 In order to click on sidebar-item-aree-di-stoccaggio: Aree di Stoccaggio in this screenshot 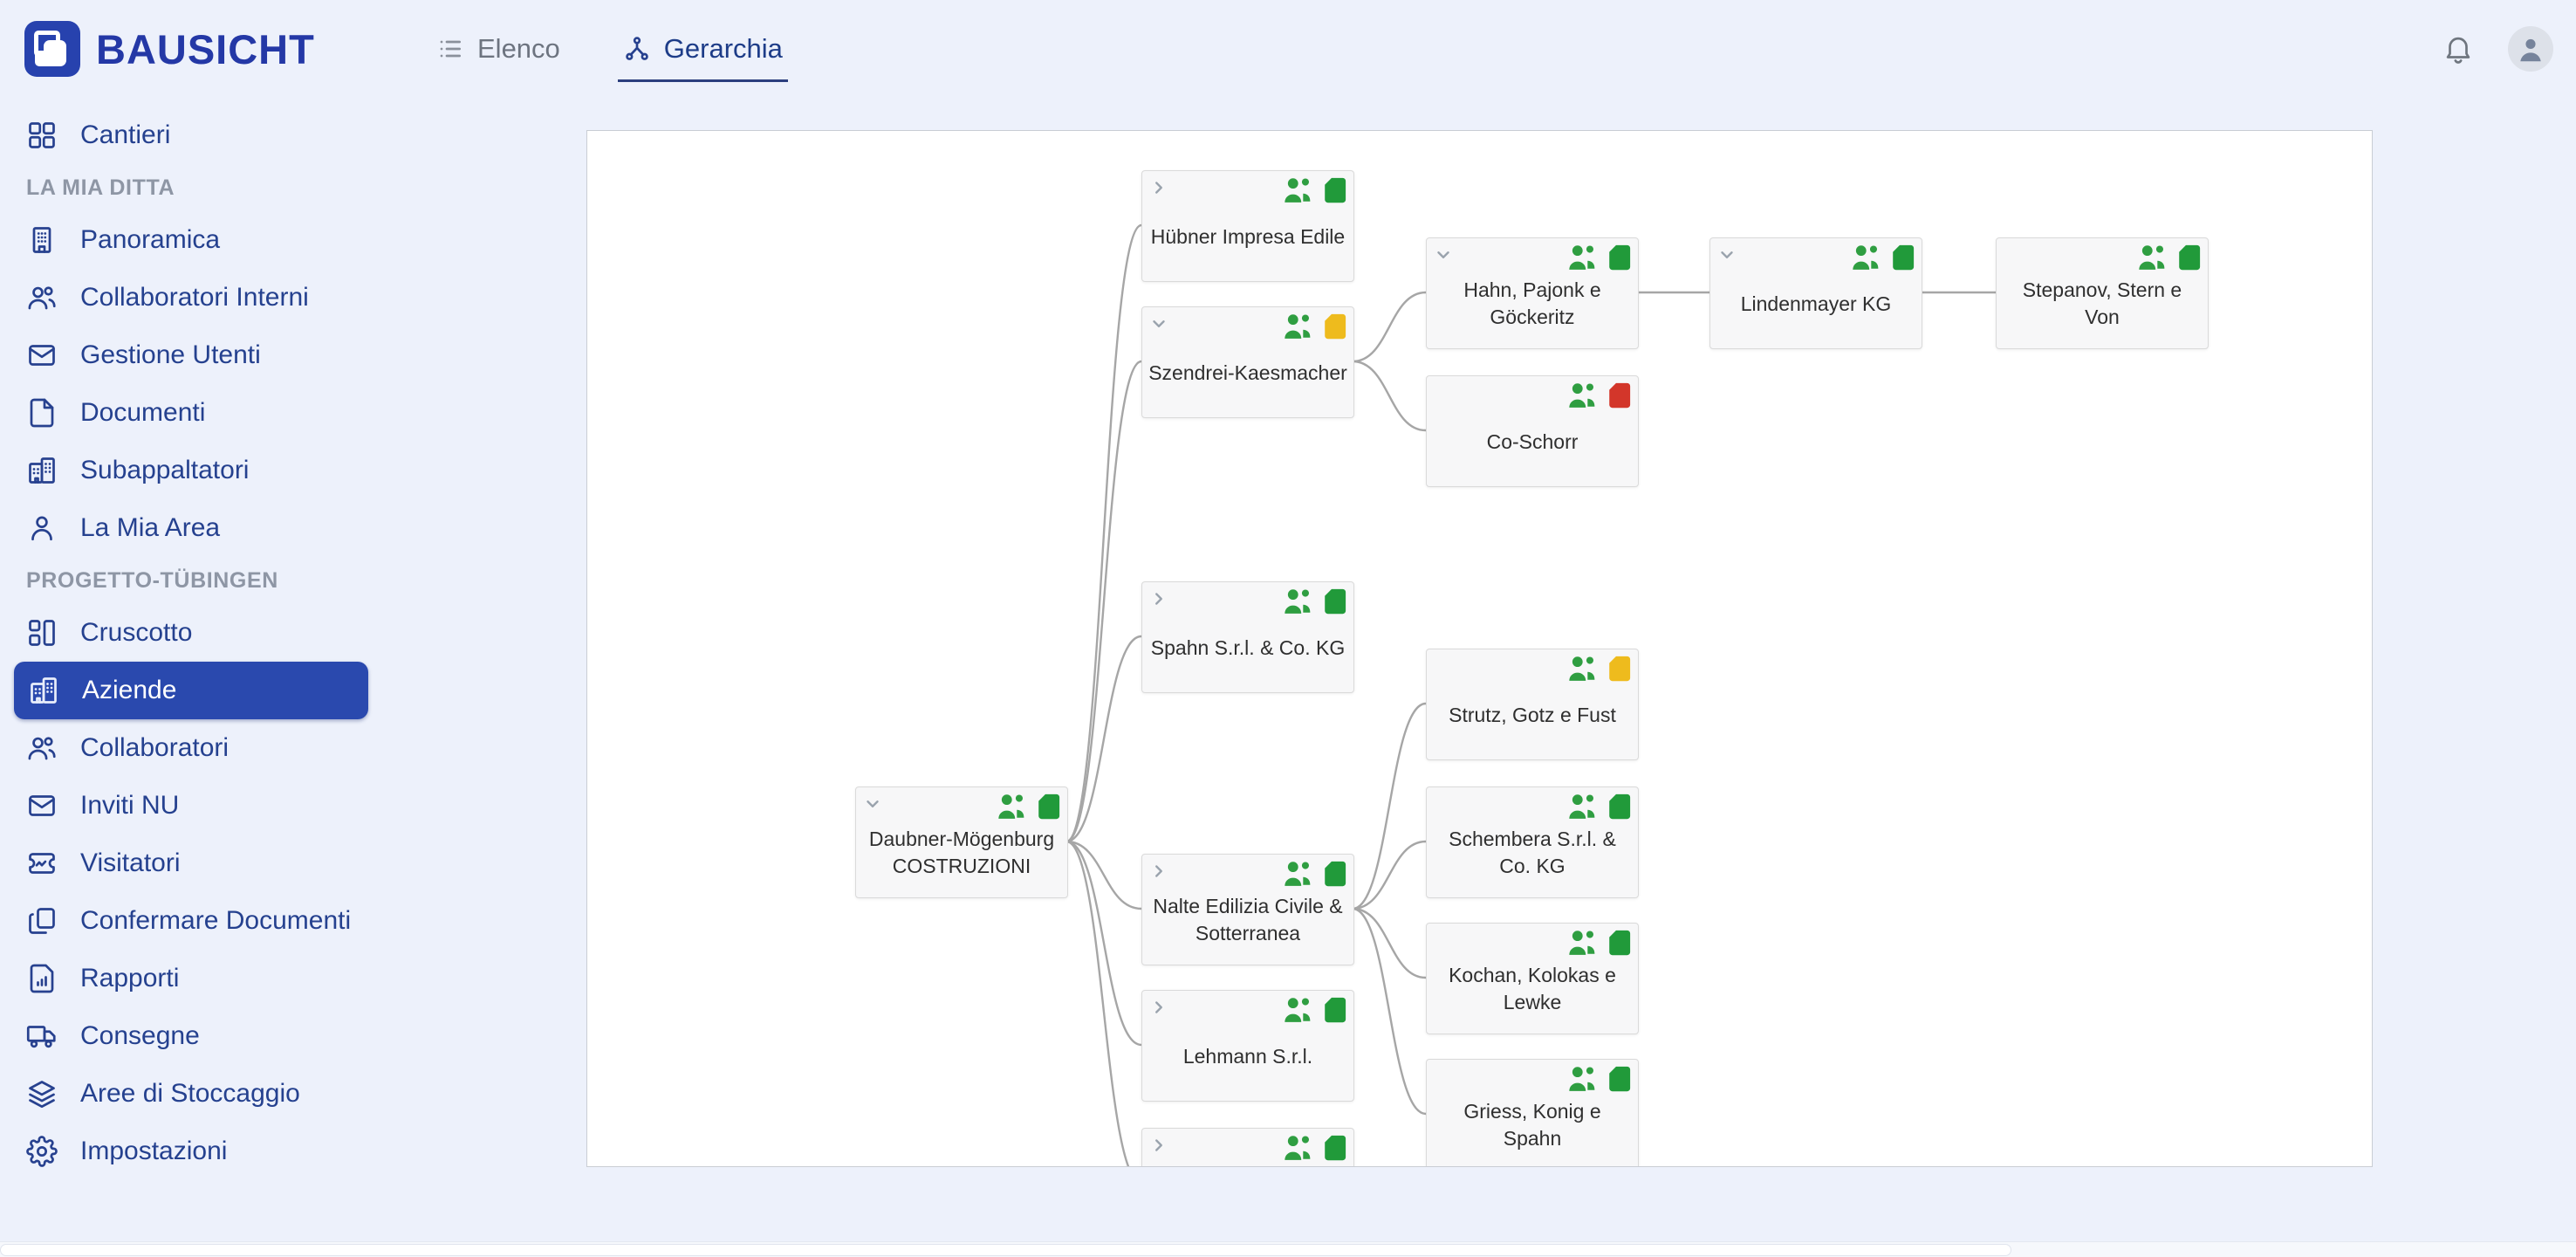, I will do `click(184, 1094)`.